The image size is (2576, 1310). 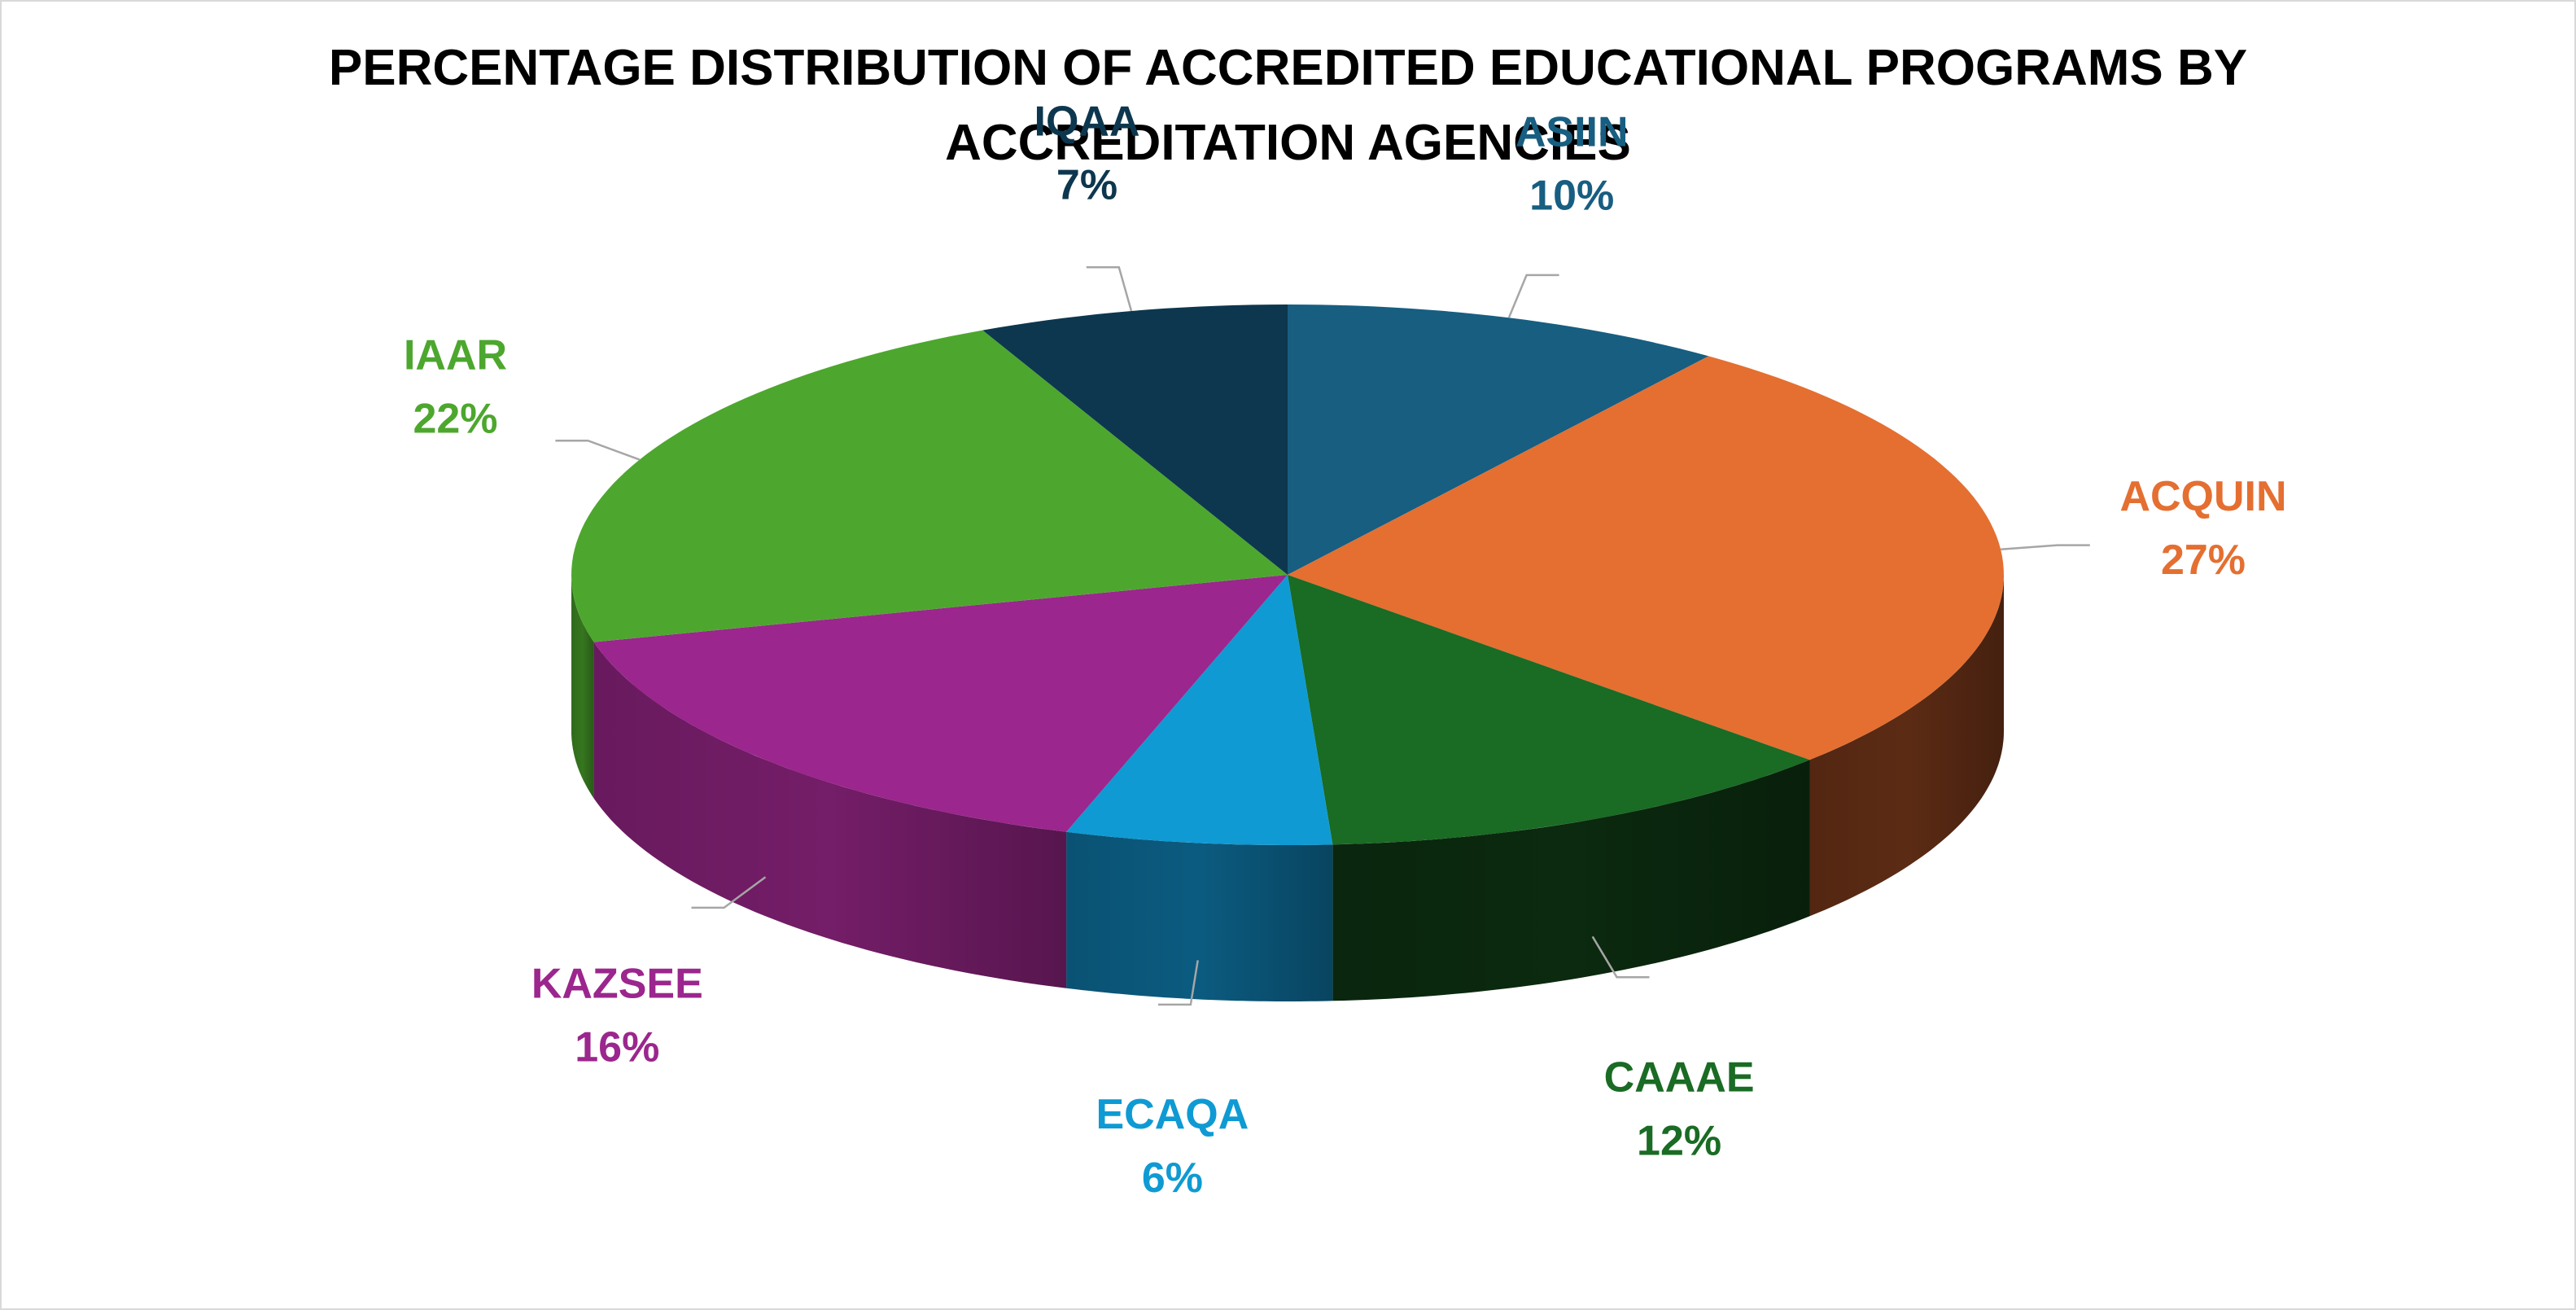 I want to click on leader-line-caaae, so click(x=1620, y=957).